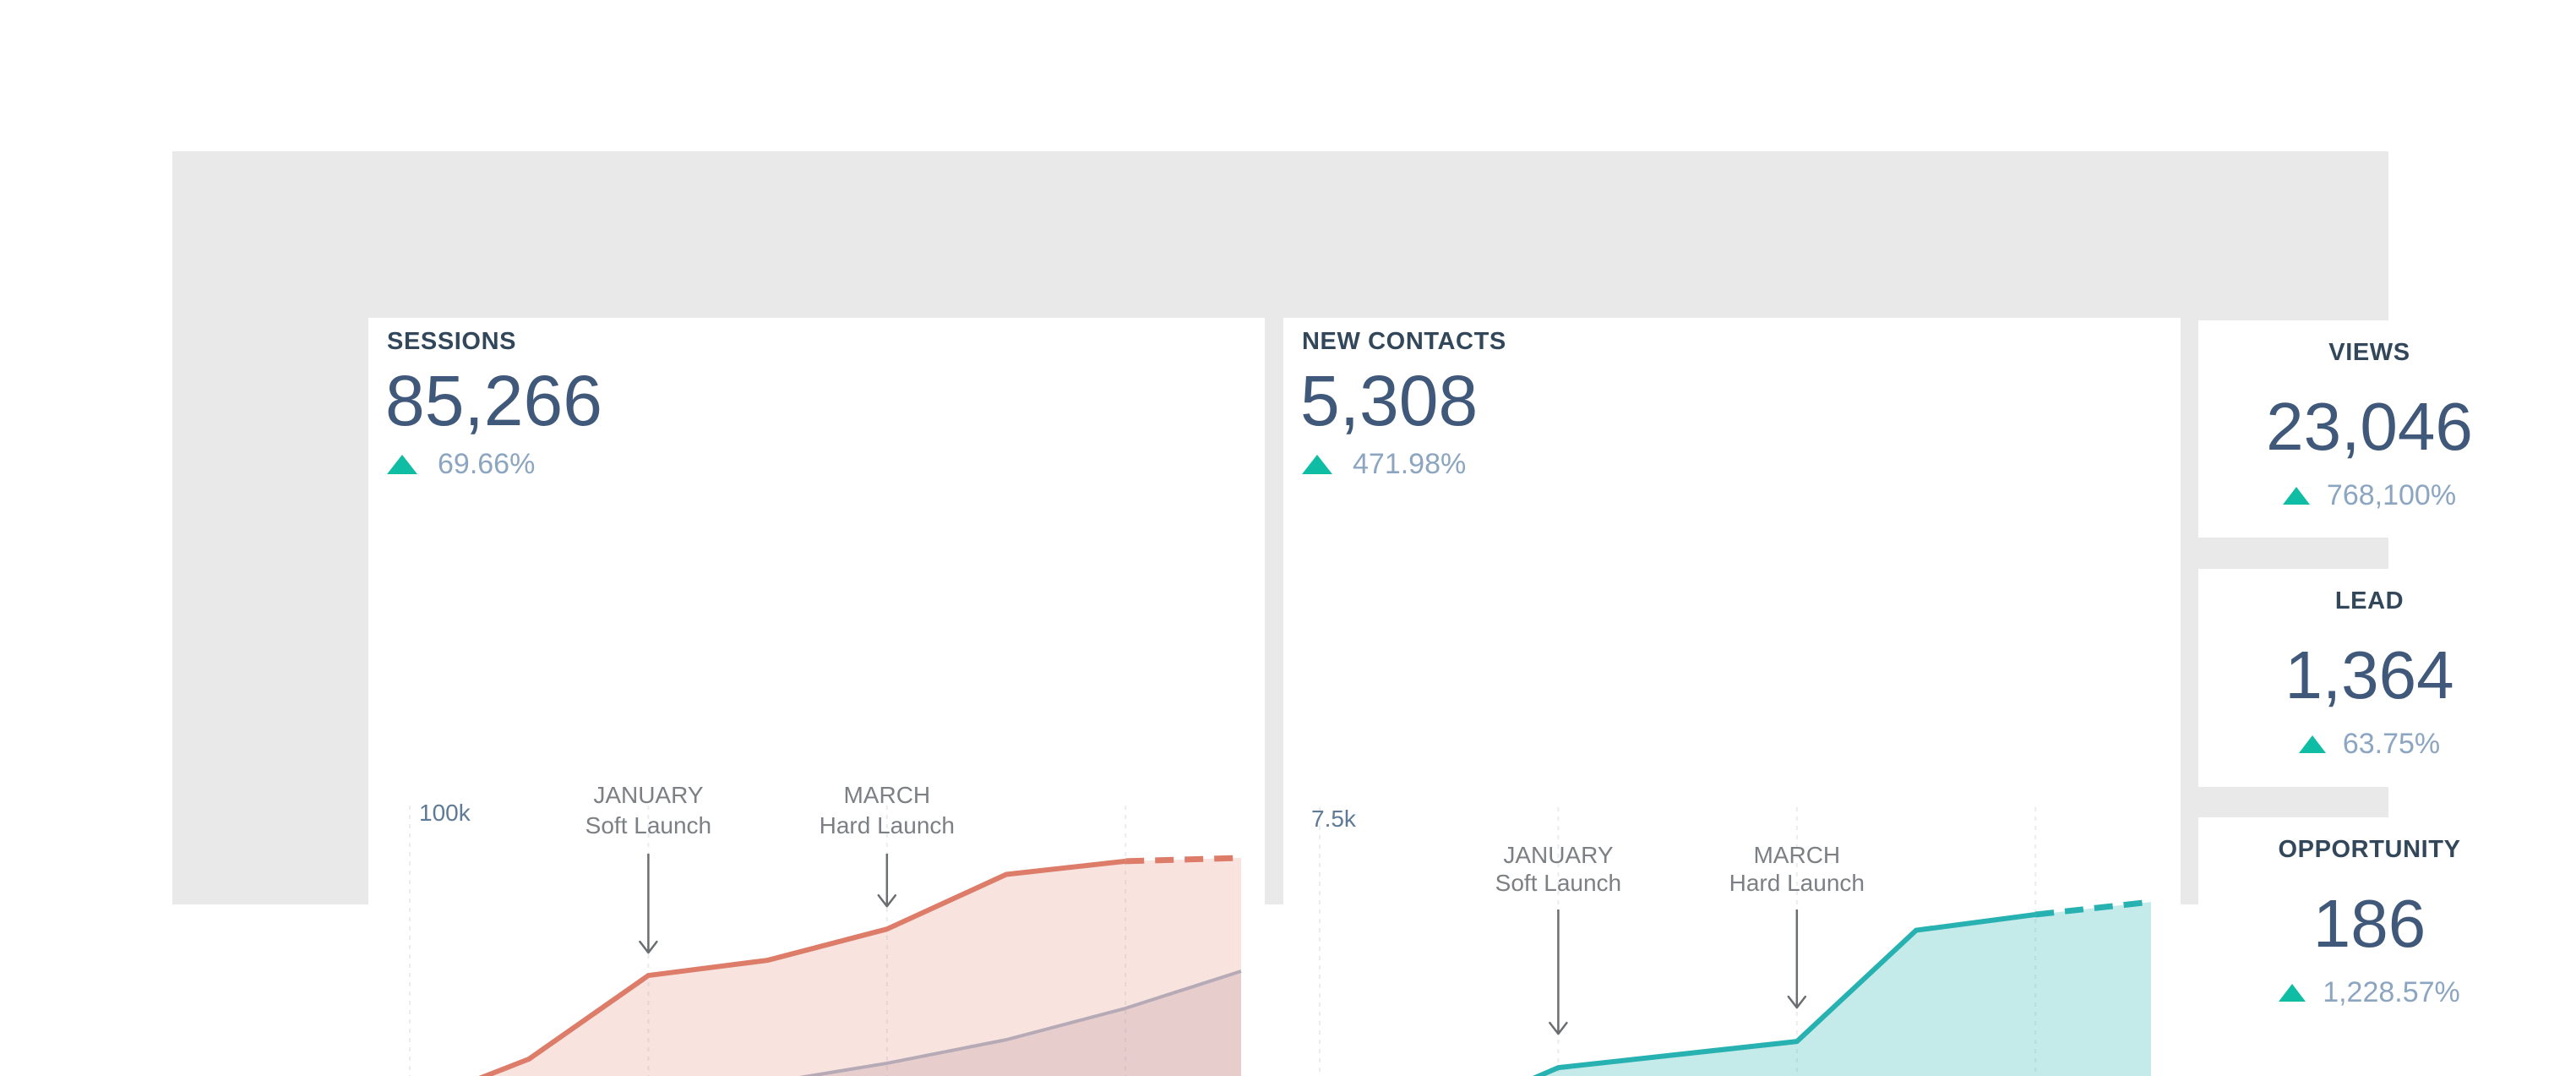 The image size is (2576, 1076). Describe the element at coordinates (1389, 400) in the screenshot. I see `new-contacts-metric-value: 5,308` at that location.